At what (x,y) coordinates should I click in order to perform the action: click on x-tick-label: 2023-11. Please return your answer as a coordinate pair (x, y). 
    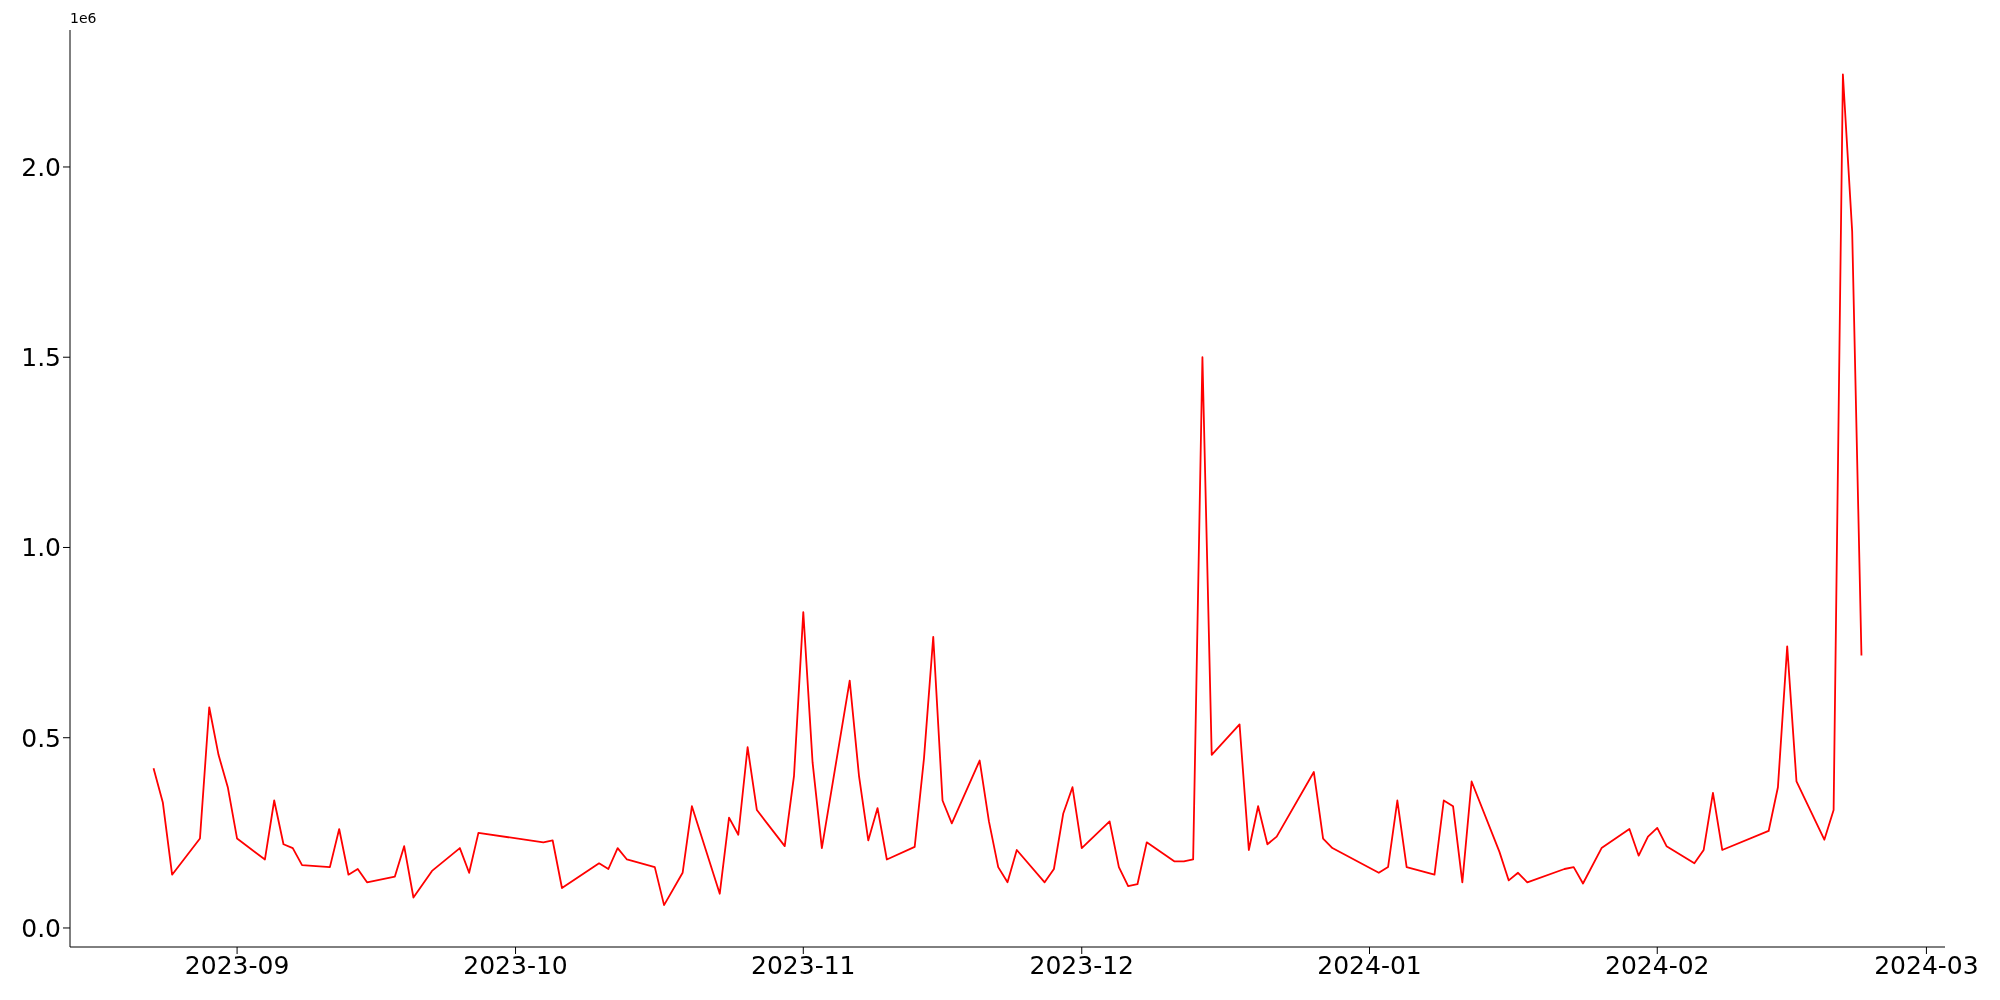
    Looking at the image, I should click on (803, 965).